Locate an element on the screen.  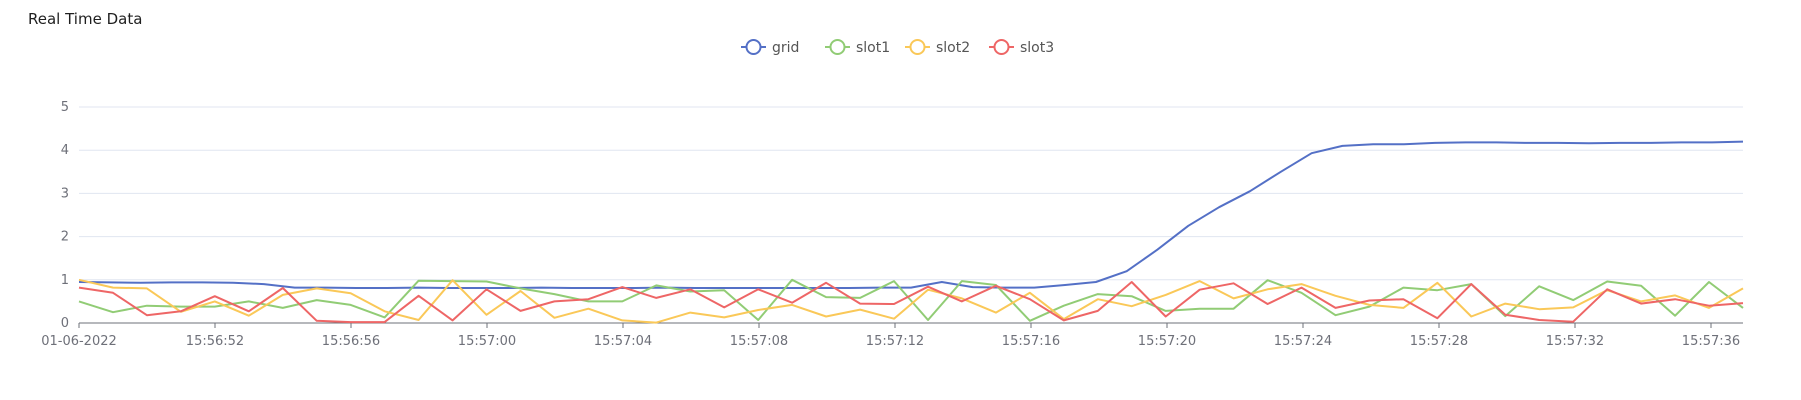
legend-label-slot1: slot1 is located at coordinates (873, 48).